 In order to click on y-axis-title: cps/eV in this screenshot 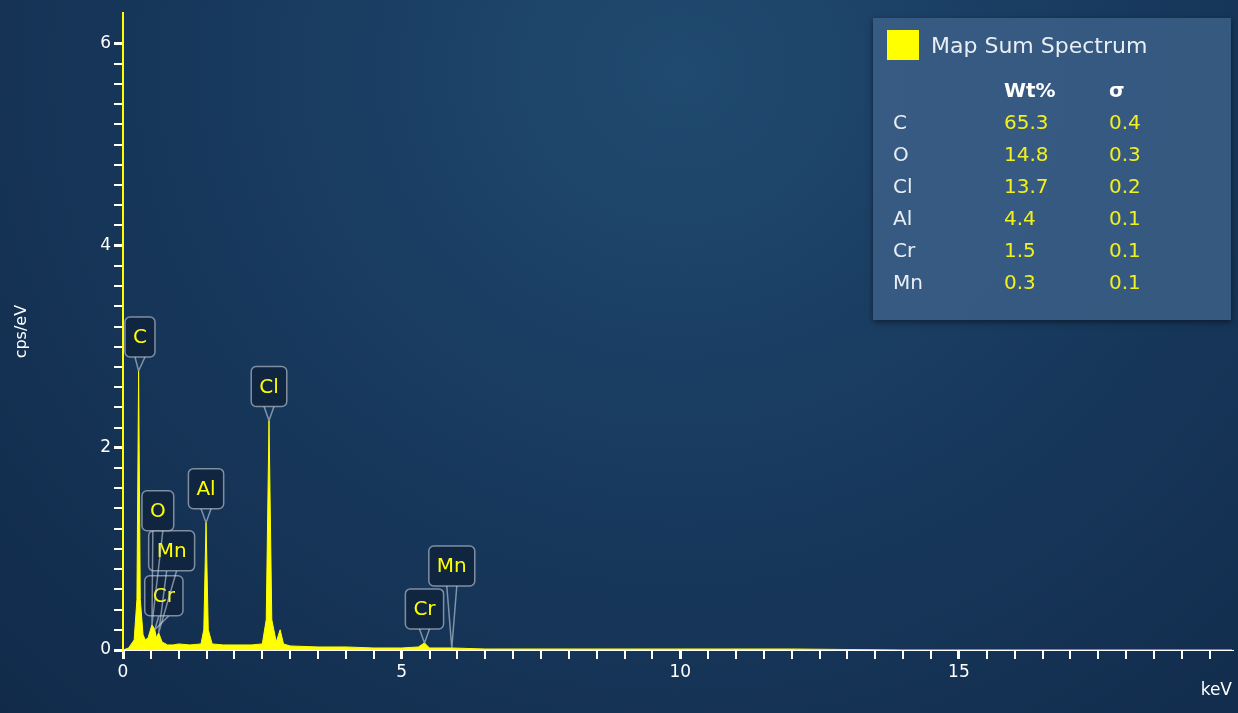, I will do `click(20, 331)`.